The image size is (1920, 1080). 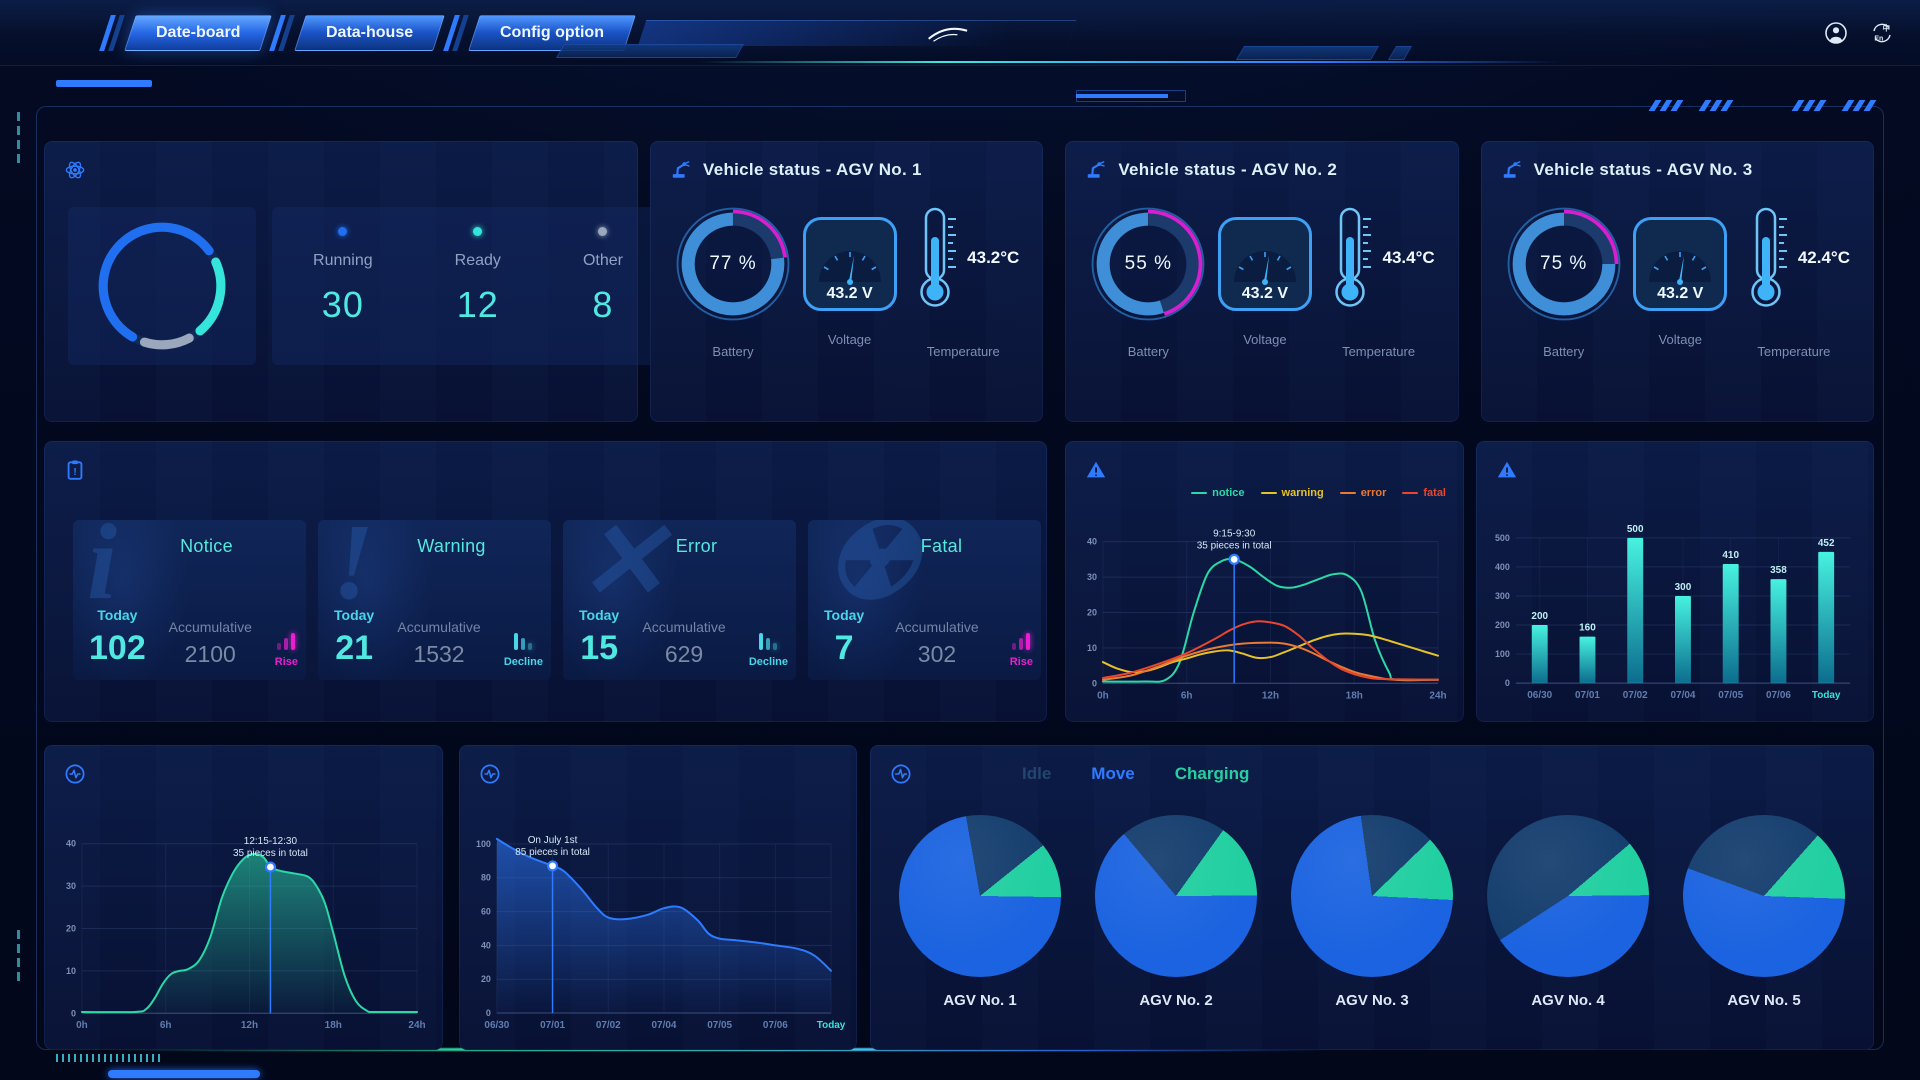 What do you see at coordinates (271, 841) in the screenshot?
I see `svg-text: 12:15-12:30` at bounding box center [271, 841].